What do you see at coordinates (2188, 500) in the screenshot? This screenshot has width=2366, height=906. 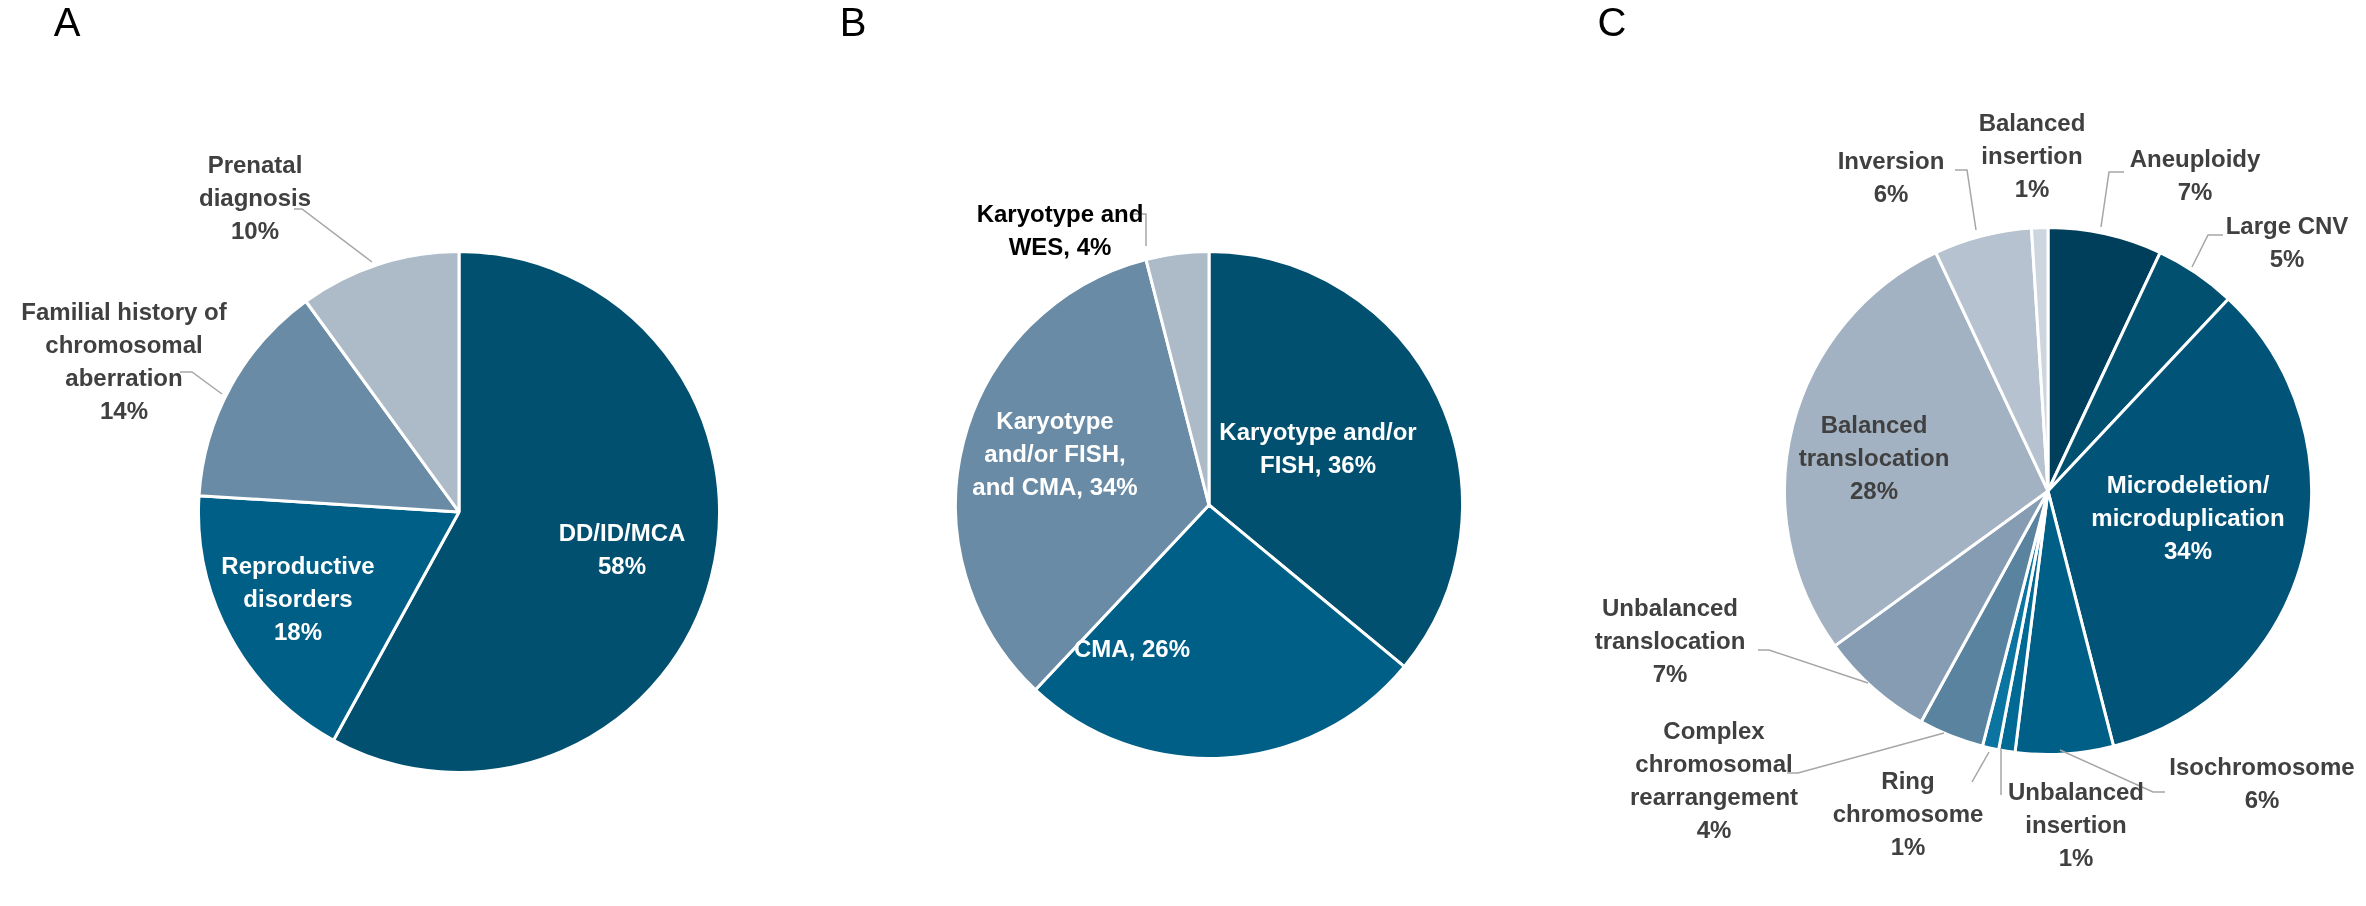 I see `slice-label: Microdeletion/ microduplication` at bounding box center [2188, 500].